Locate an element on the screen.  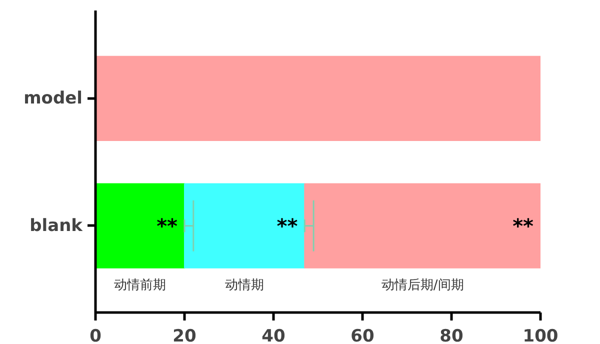
series-label: 动情前期 is located at coordinates (140, 286).